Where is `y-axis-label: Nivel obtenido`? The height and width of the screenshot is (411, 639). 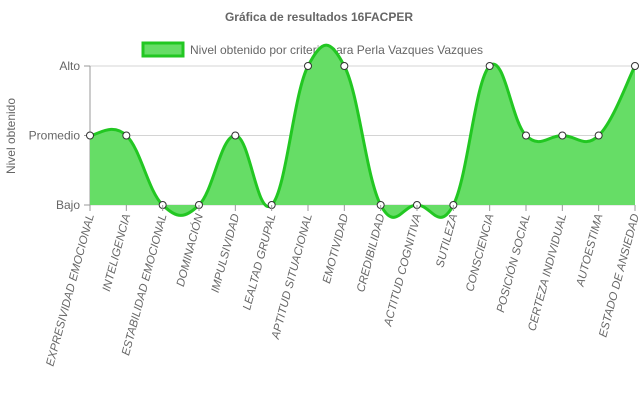 y-axis-label: Nivel obtenido is located at coordinates (11, 136).